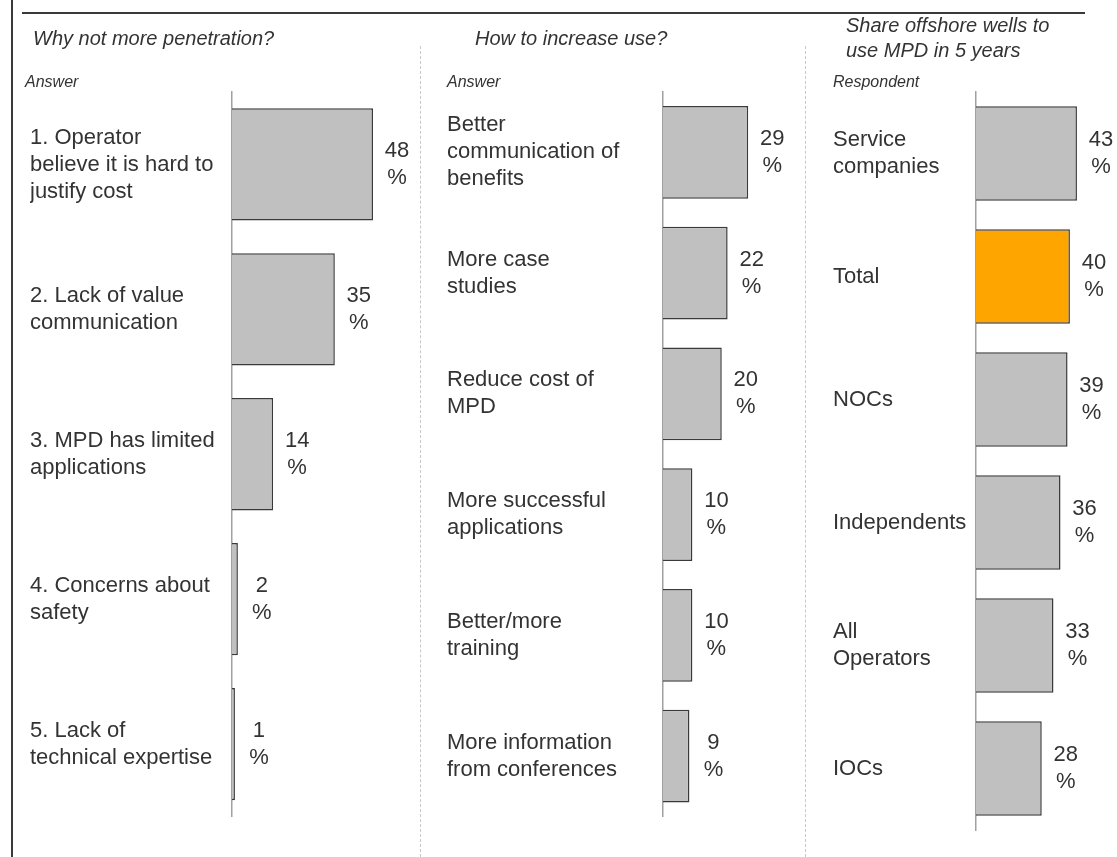  Describe the element at coordinates (526, 513) in the screenshot. I see `y-tick-label: More successful applications` at that location.